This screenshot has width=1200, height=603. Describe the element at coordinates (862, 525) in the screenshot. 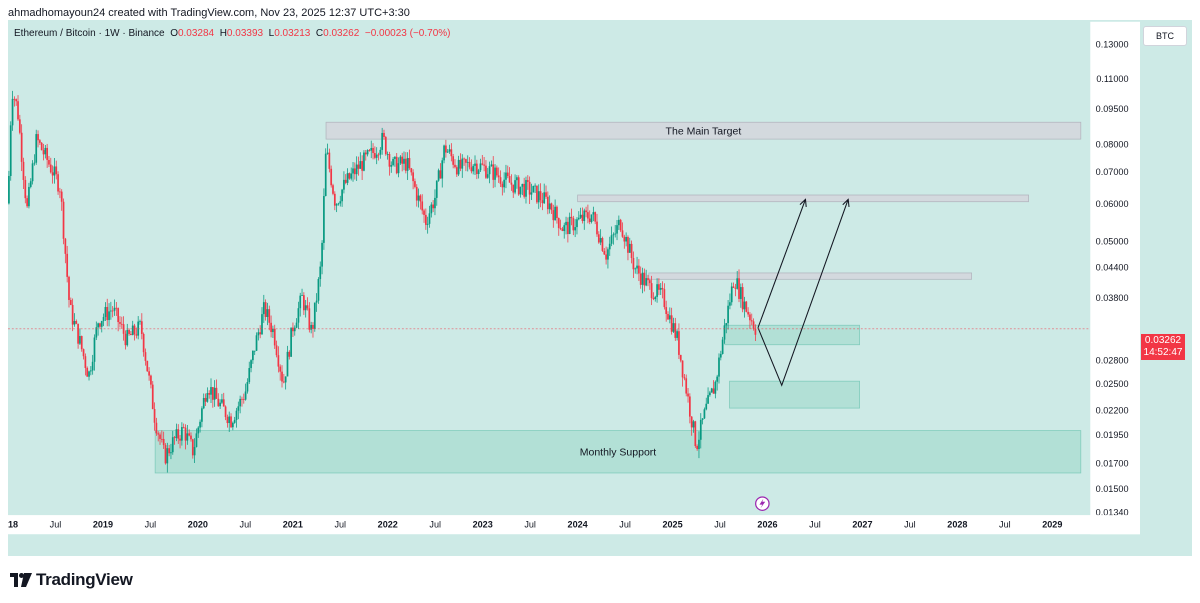

I see `x-tick-label: 2027` at that location.